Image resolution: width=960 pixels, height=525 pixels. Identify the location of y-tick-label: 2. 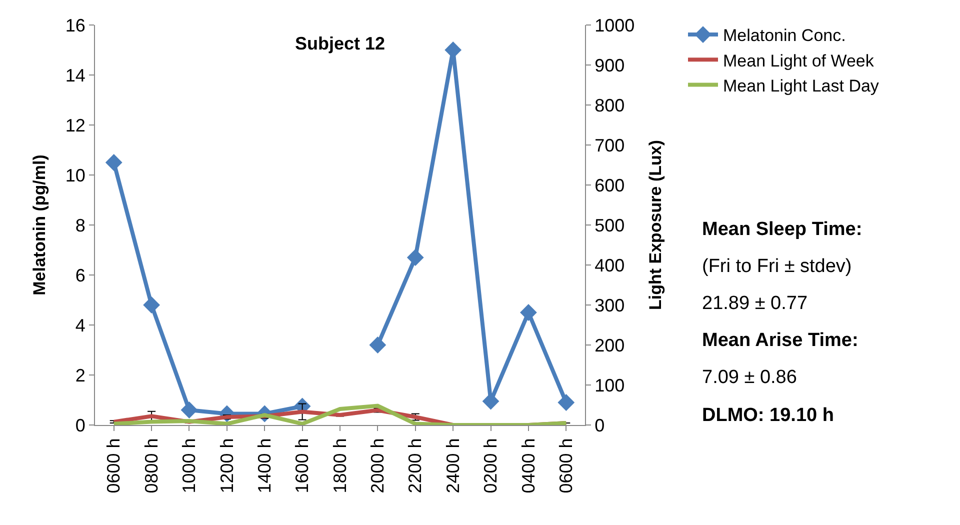
(80, 375).